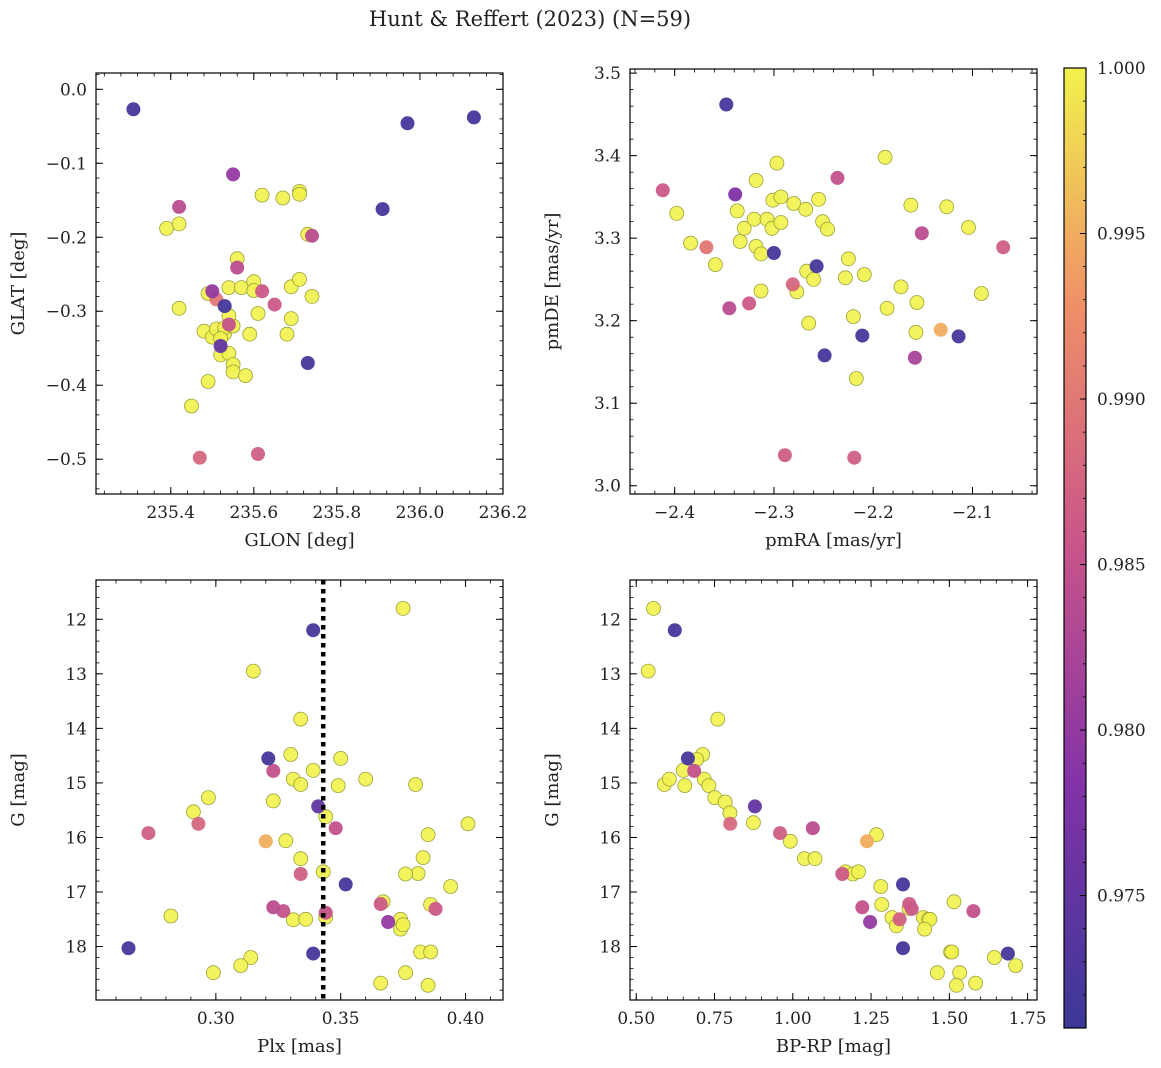  Describe the element at coordinates (76, 675) in the screenshot. I see `y-tick-label: 13` at that location.